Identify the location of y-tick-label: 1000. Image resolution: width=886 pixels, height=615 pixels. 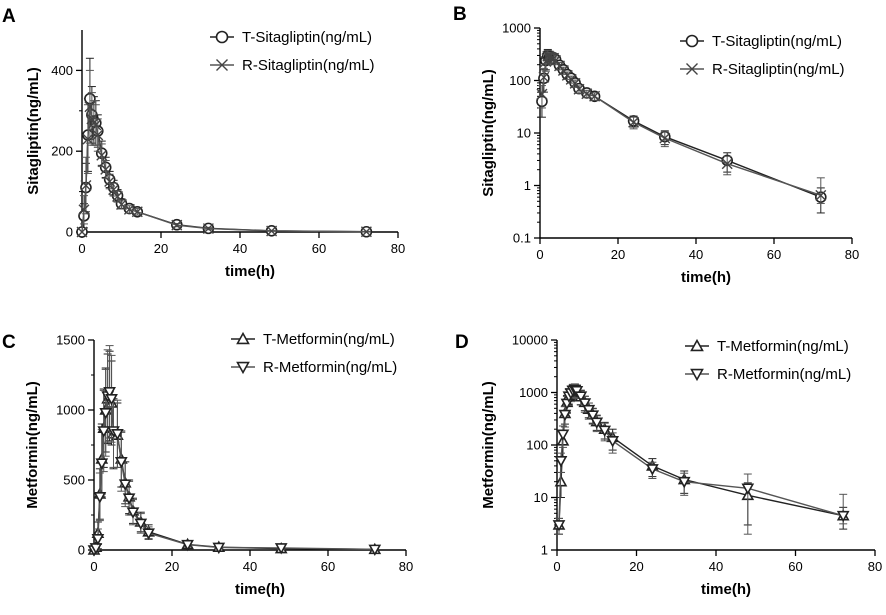
(533, 392).